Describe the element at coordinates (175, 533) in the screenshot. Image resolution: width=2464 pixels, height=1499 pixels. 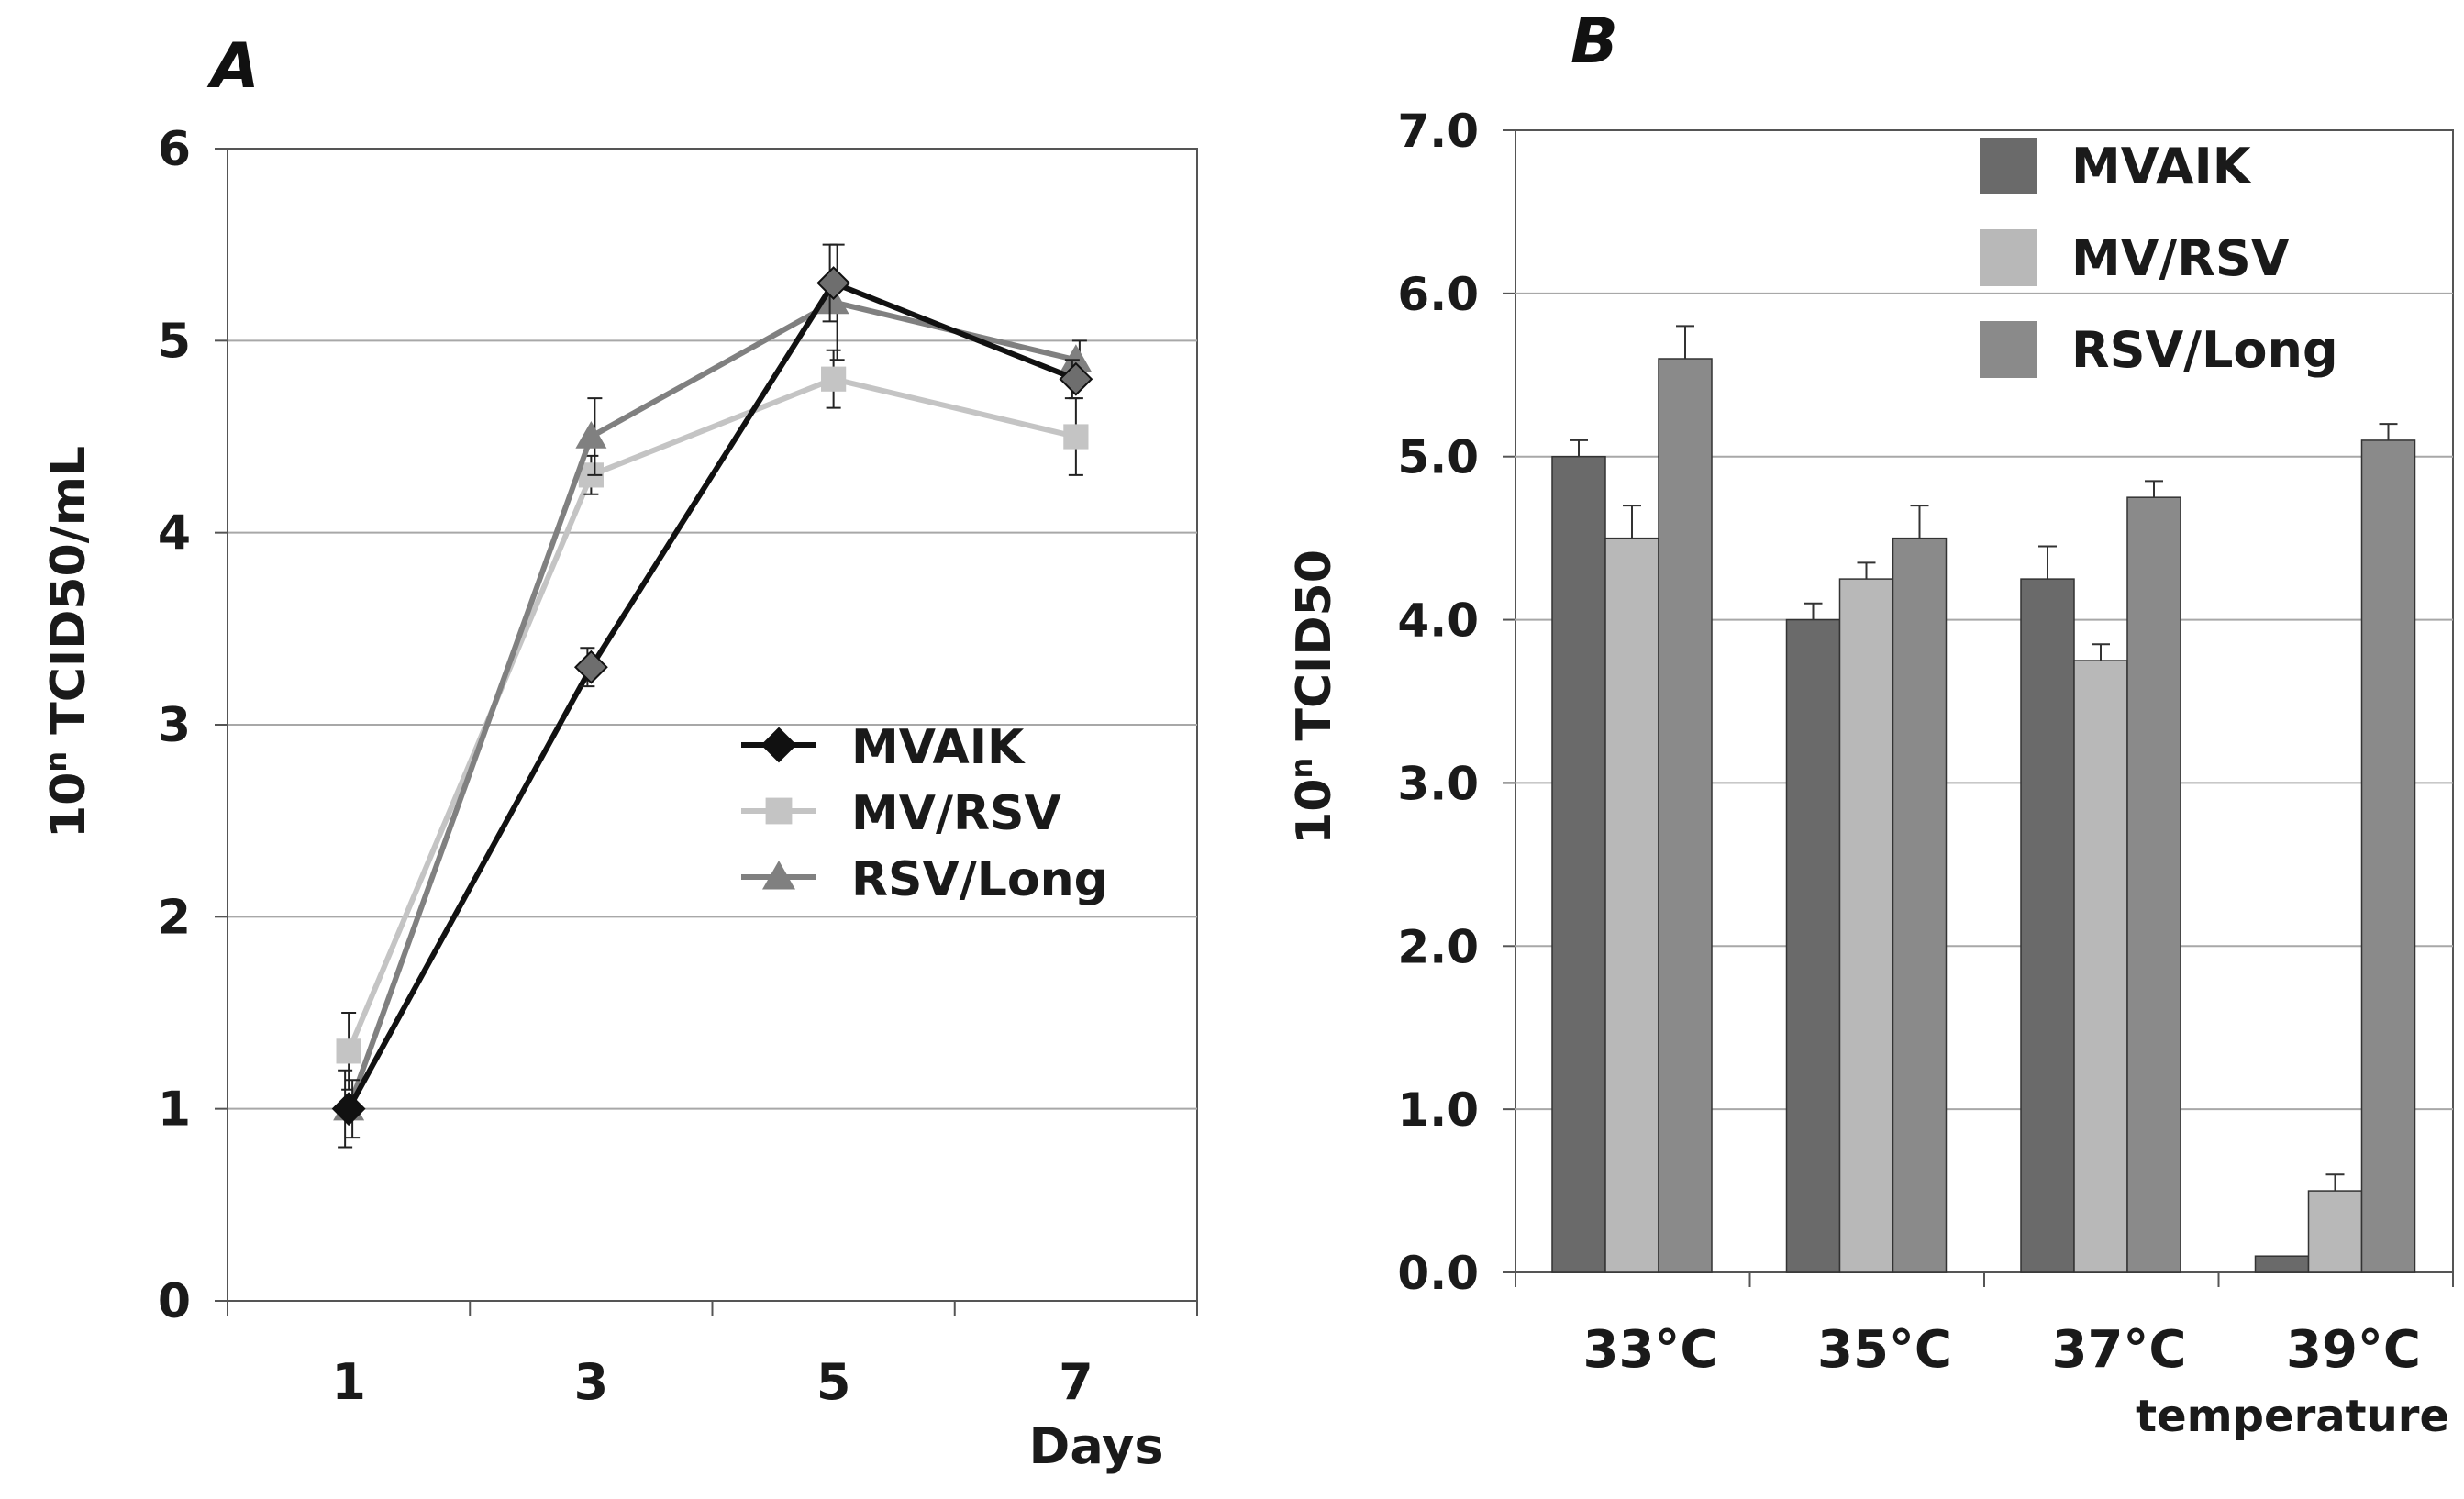
I see `panel-a-y-tick-label: 4` at that location.